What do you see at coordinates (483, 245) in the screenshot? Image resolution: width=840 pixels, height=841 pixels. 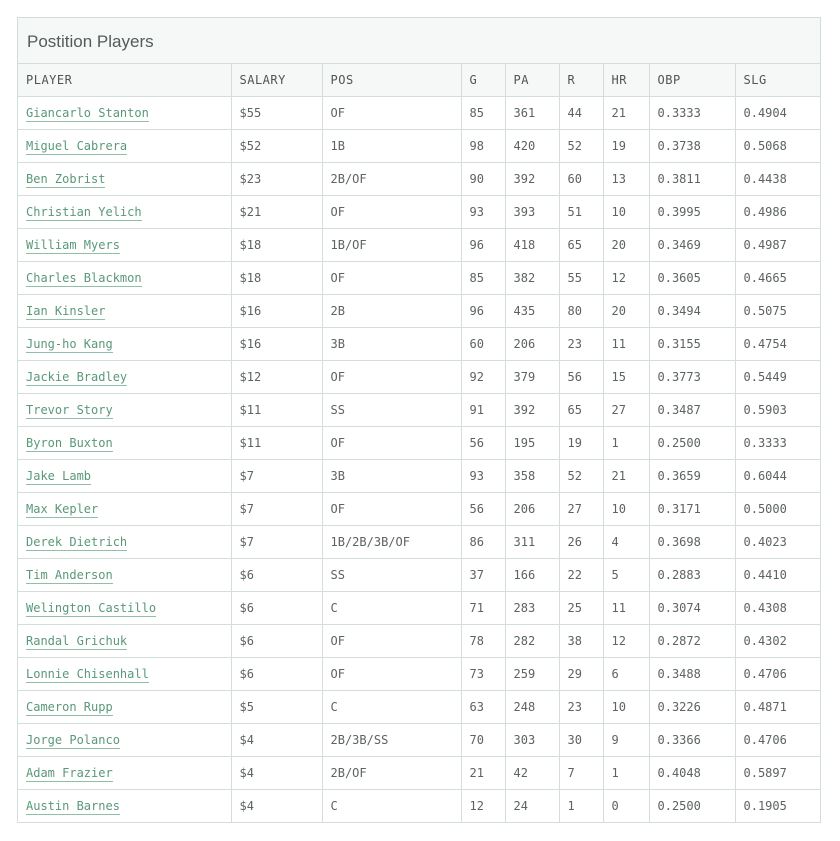 I see `g-cell: 96` at bounding box center [483, 245].